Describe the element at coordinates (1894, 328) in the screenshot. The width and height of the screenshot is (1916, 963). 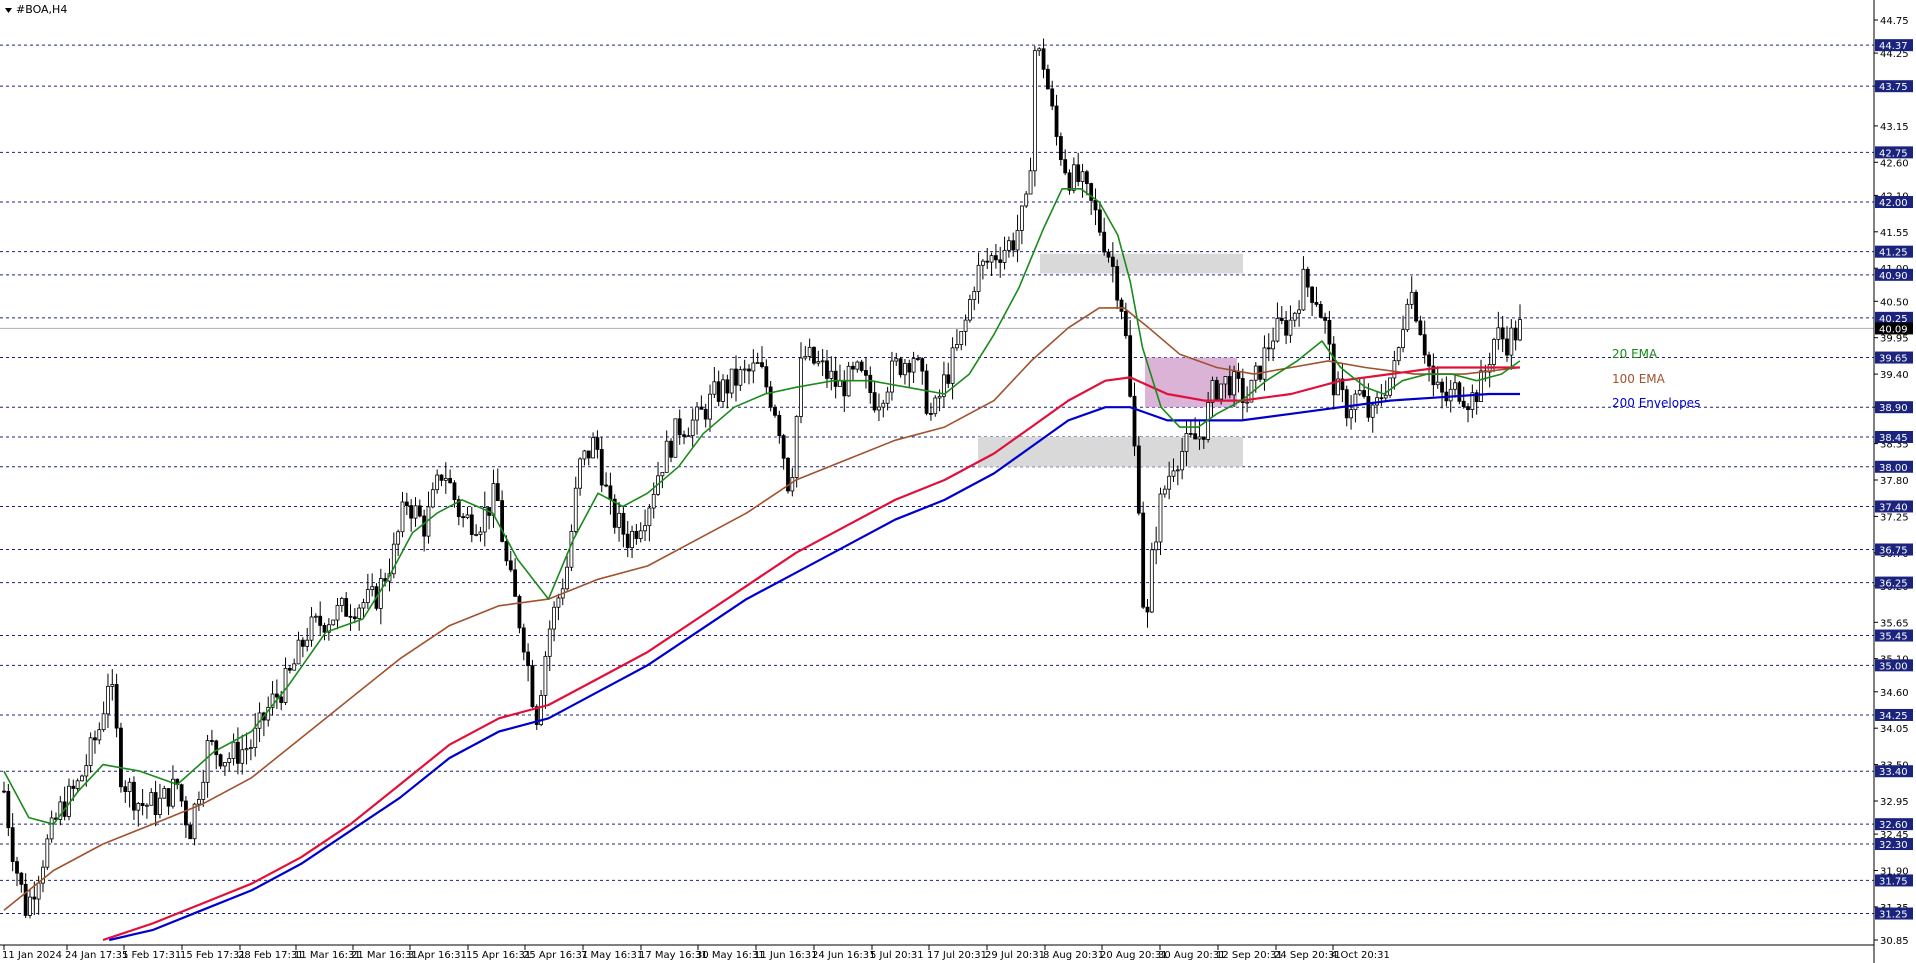
I see `current-price-box` at that location.